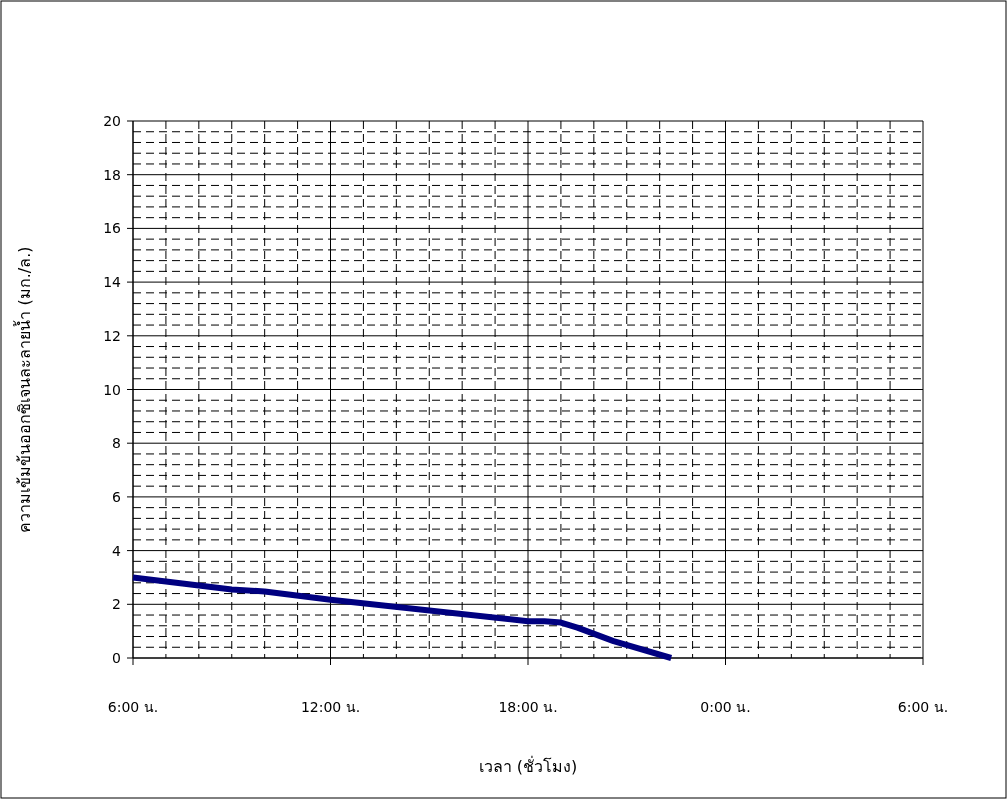 The width and height of the screenshot is (1007, 799). I want to click on y-tick-label: 14, so click(112, 282).